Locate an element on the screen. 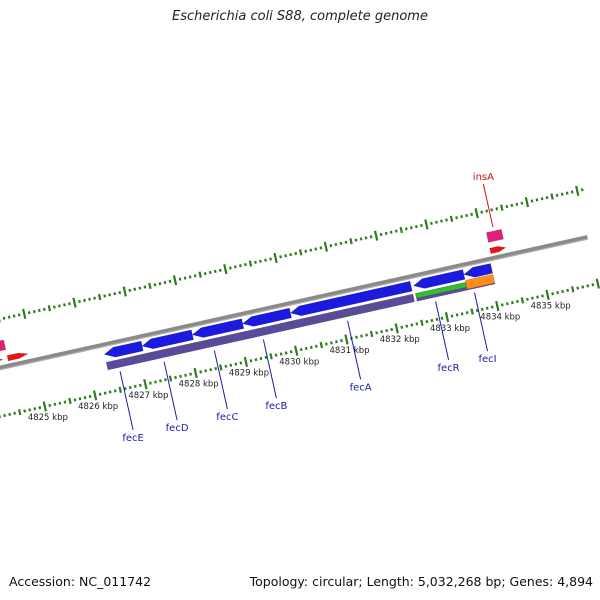 This screenshot has height=600, width=600. feature-label-fecB: fecB is located at coordinates (276, 406).